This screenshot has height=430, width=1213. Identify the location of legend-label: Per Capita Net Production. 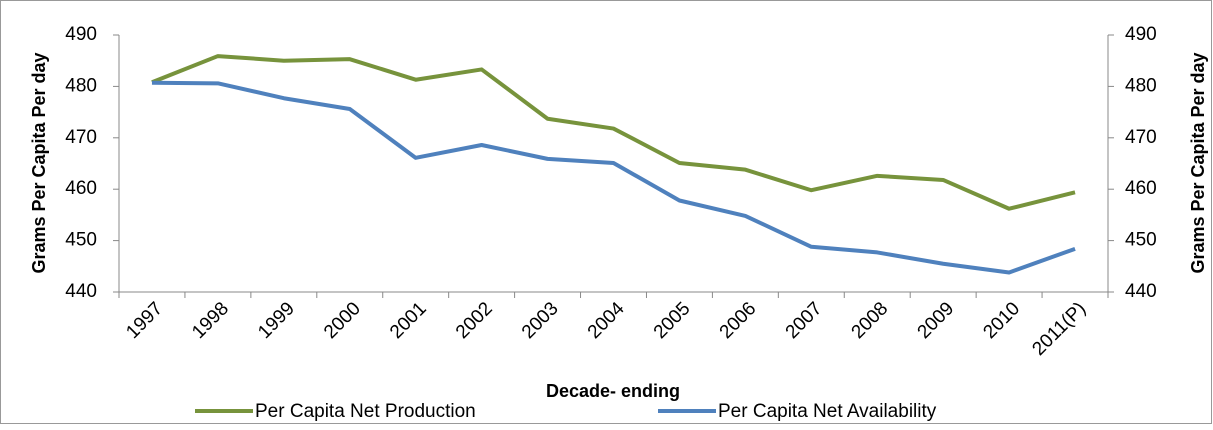
(365, 411).